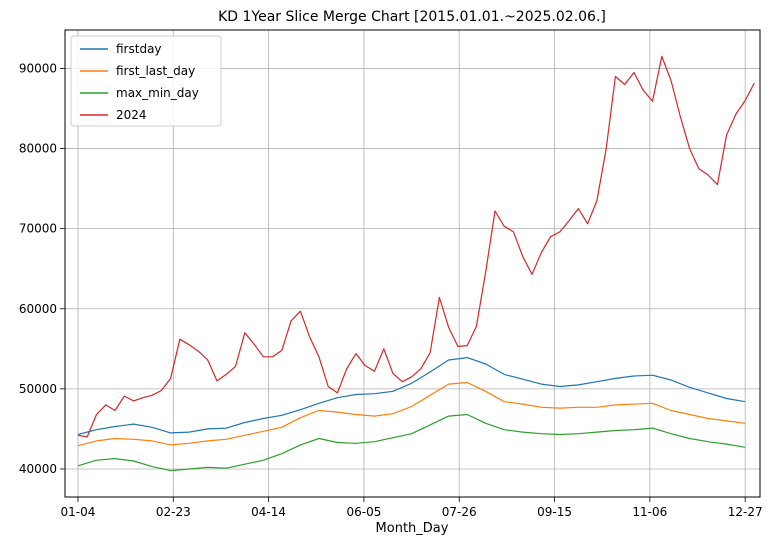 This screenshot has width=771, height=549. What do you see at coordinates (363, 512) in the screenshot?
I see `x-tick-label: 06-05` at bounding box center [363, 512].